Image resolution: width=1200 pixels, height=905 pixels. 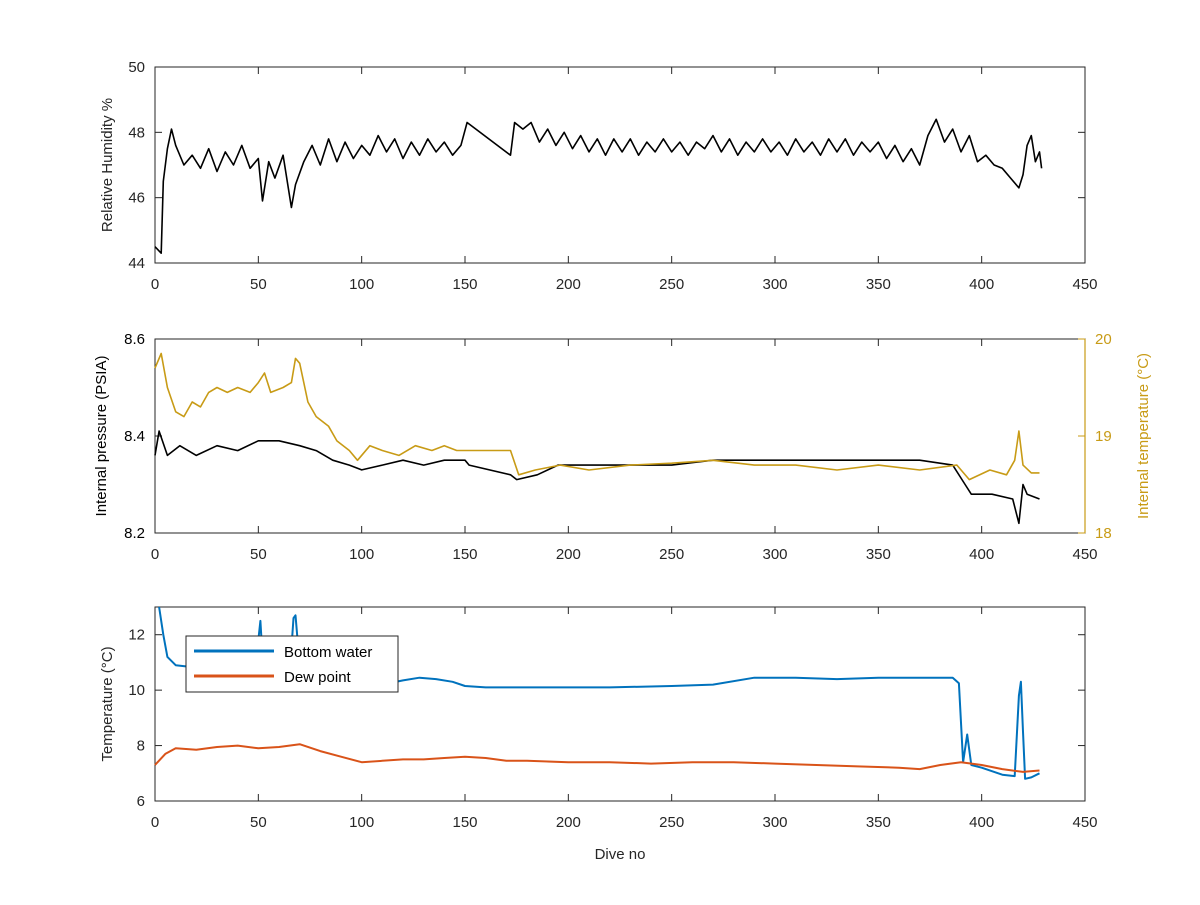 I want to click on temperature-y-tick-label: 10, so click(x=136, y=690).